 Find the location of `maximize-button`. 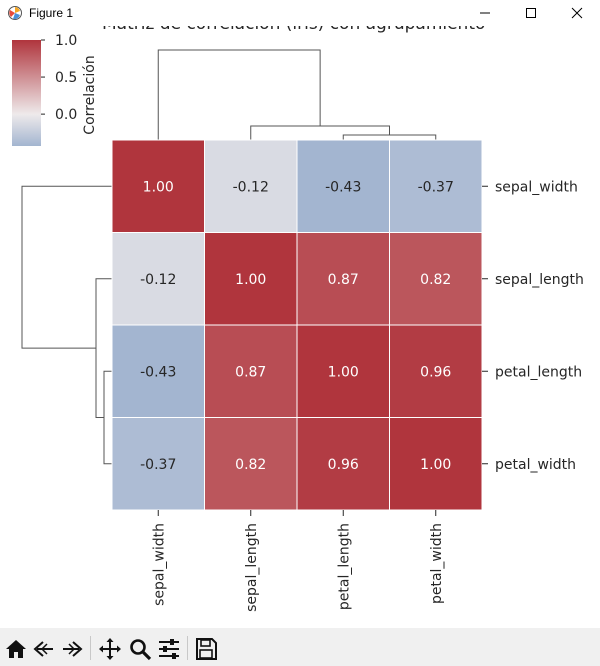

maximize-button is located at coordinates (531, 13).